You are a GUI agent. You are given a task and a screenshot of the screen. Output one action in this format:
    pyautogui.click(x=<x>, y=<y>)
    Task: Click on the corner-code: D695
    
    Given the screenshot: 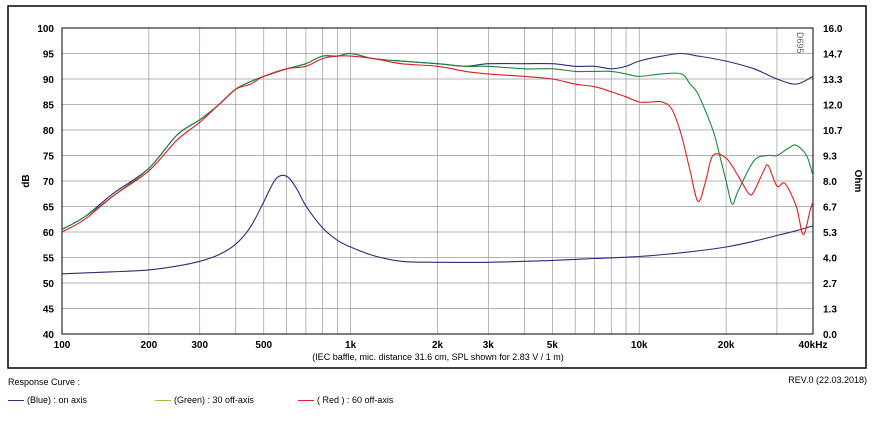 What is the action you would take?
    pyautogui.click(x=800, y=43)
    